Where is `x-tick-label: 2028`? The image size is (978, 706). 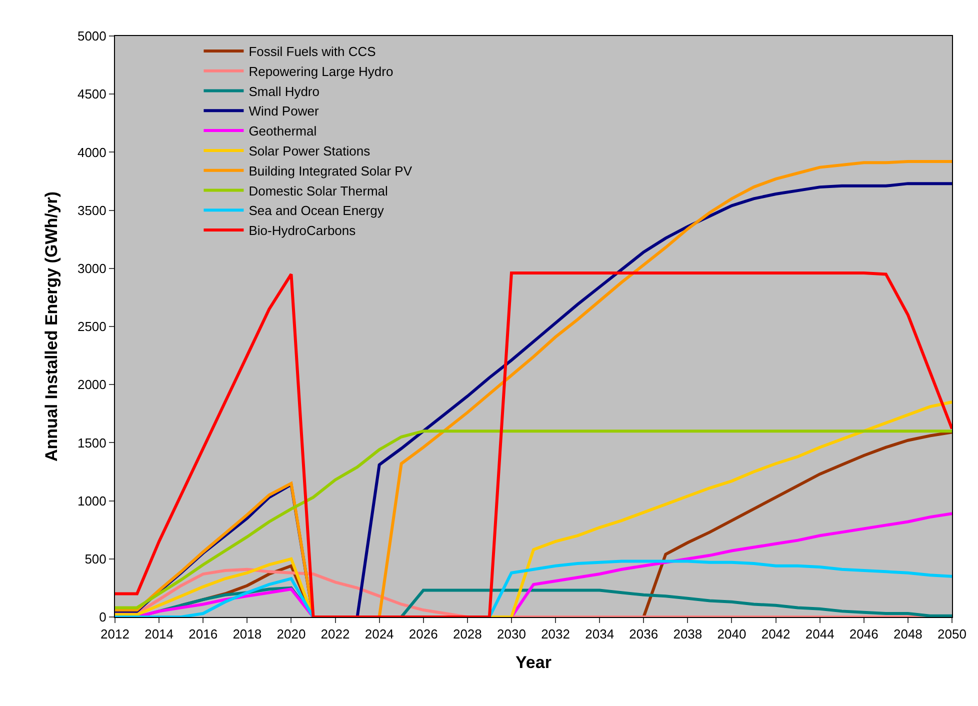 x-tick-label: 2028 is located at coordinates (467, 634).